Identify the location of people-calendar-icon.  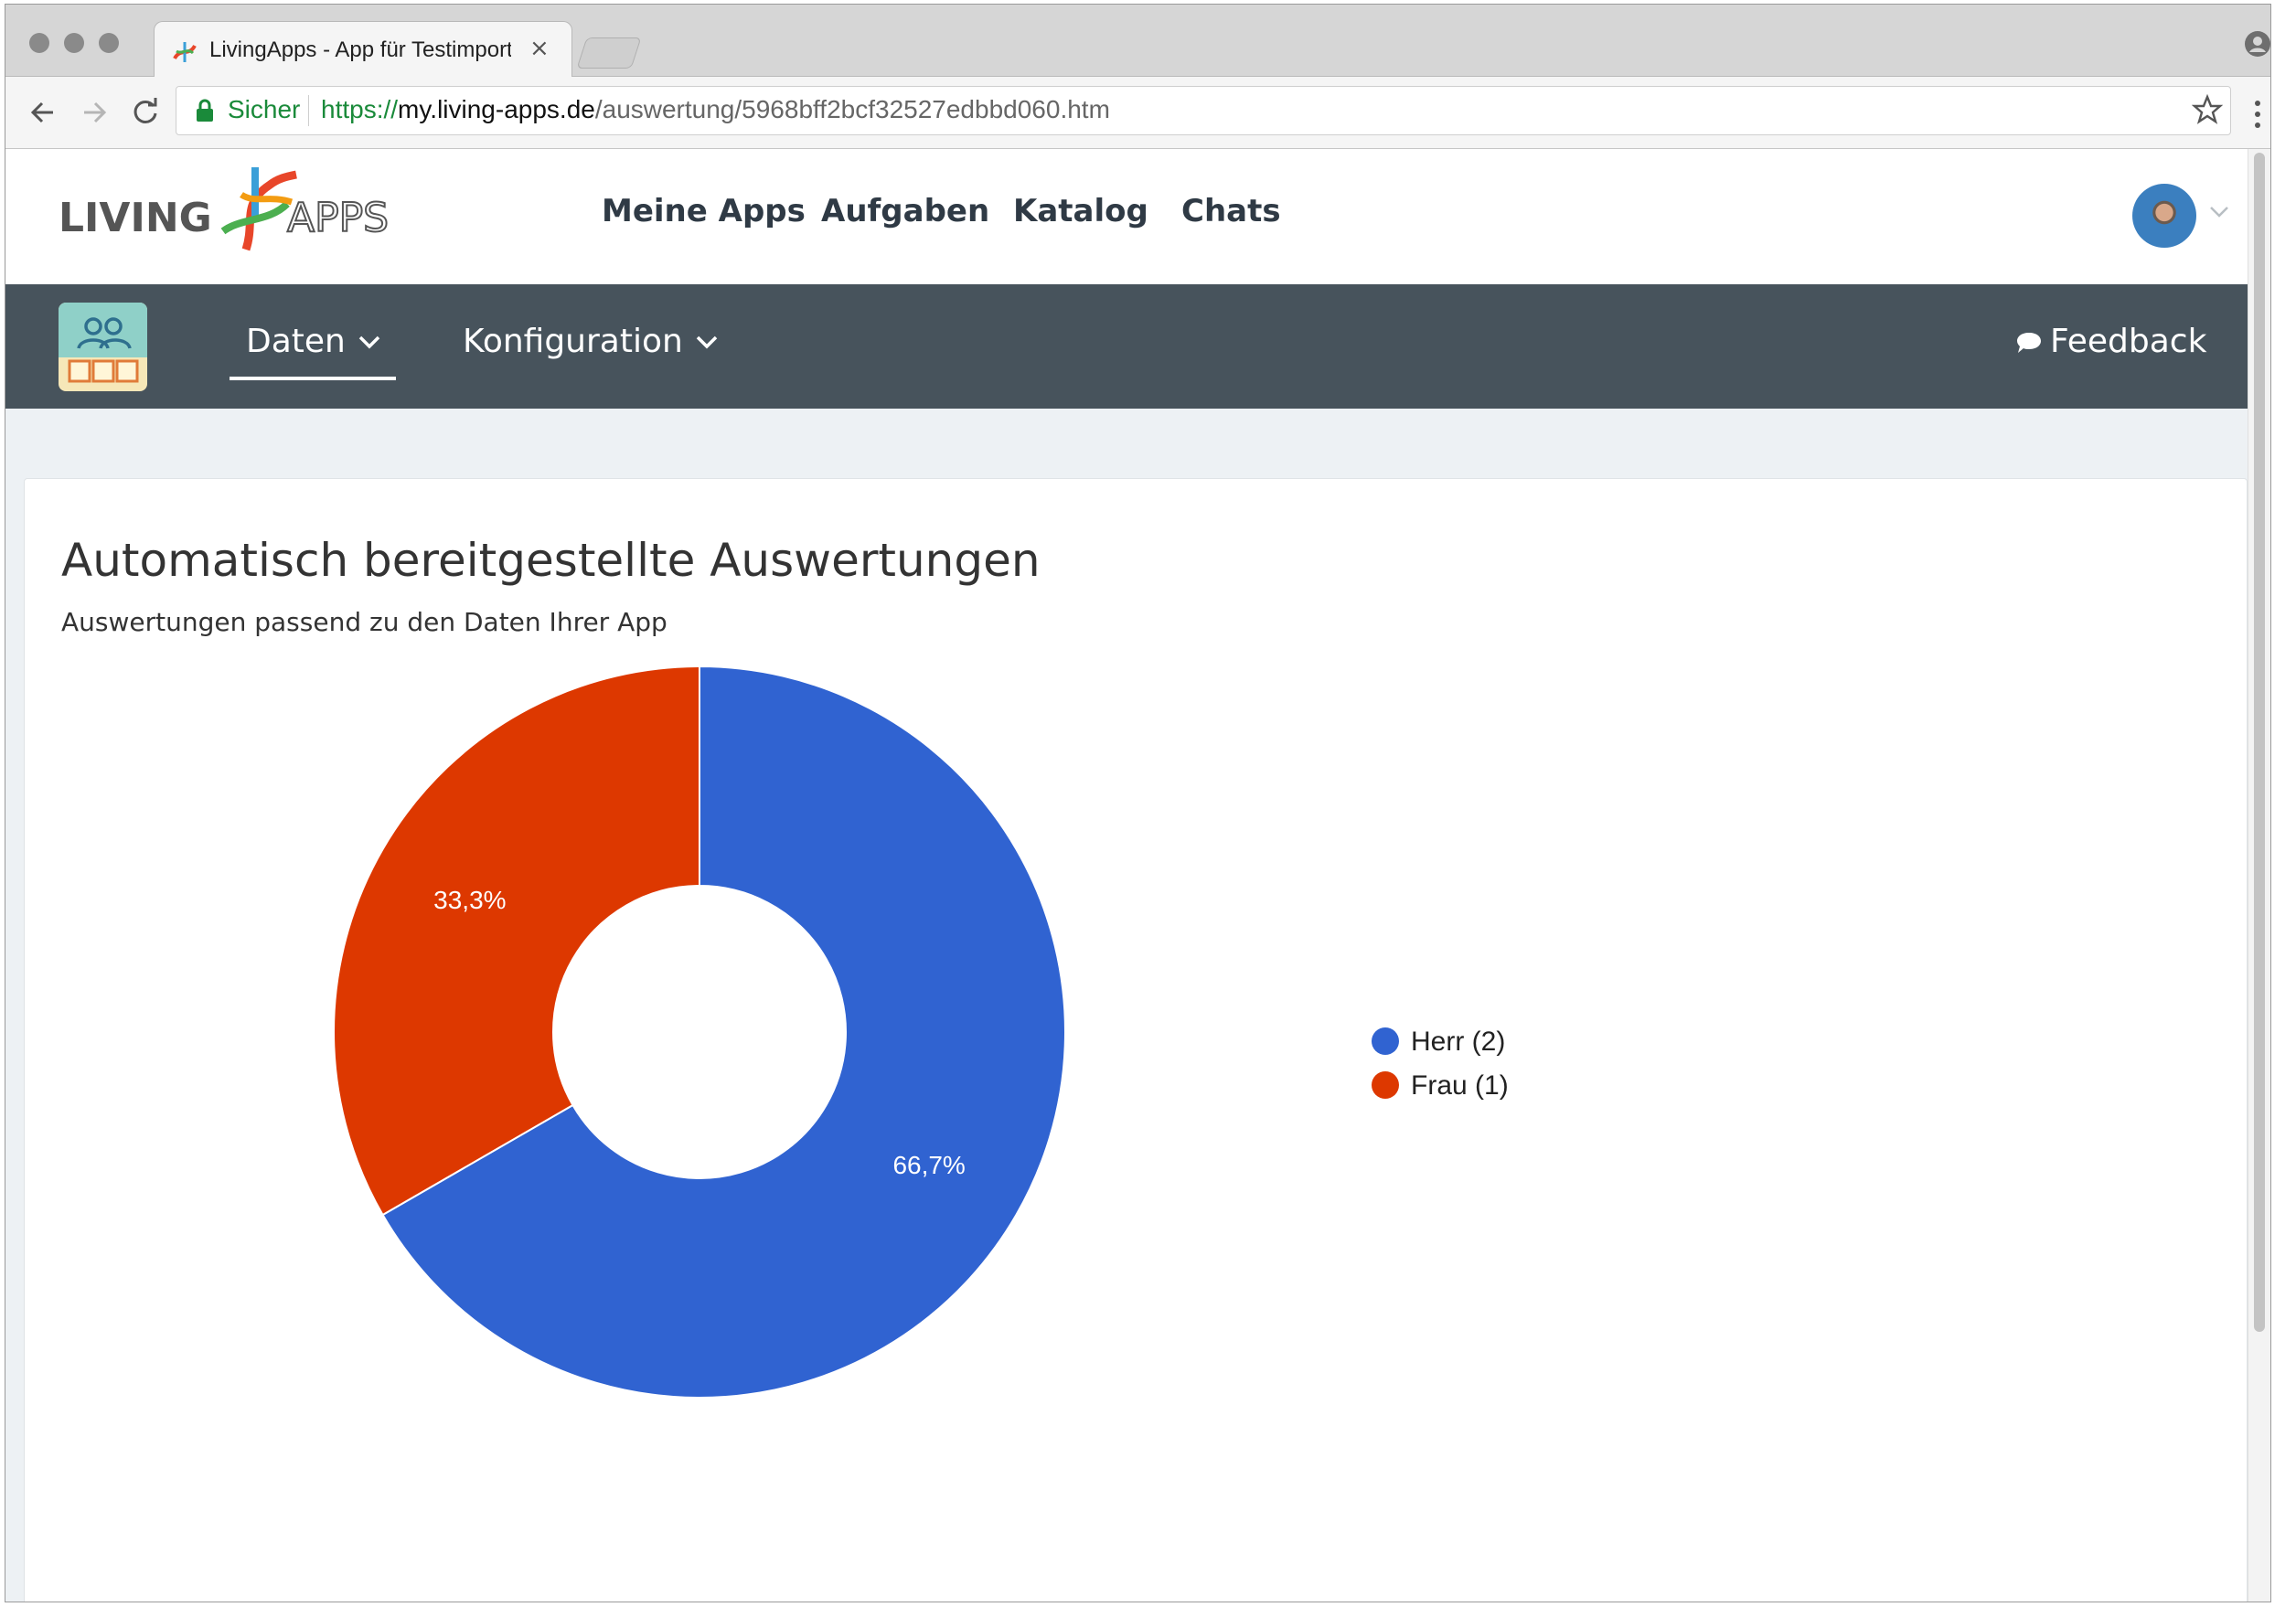
(103, 343).